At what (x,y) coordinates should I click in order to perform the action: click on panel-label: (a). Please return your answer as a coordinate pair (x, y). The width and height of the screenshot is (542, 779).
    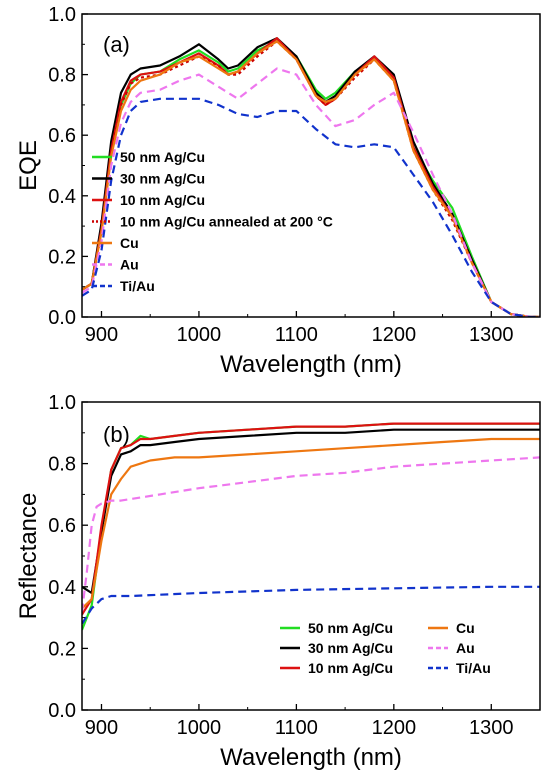
    Looking at the image, I should click on (116, 44).